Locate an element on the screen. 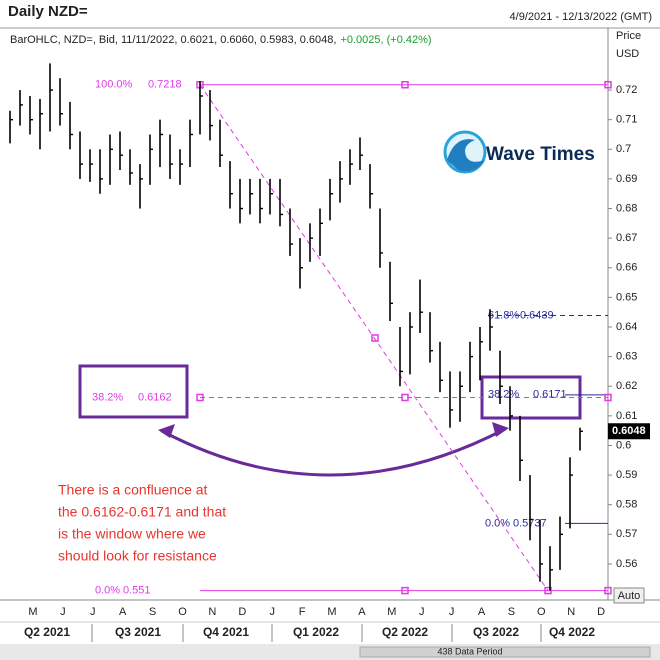 The width and height of the screenshot is (660, 660). fib-percent: 61.8% is located at coordinates (503, 315).